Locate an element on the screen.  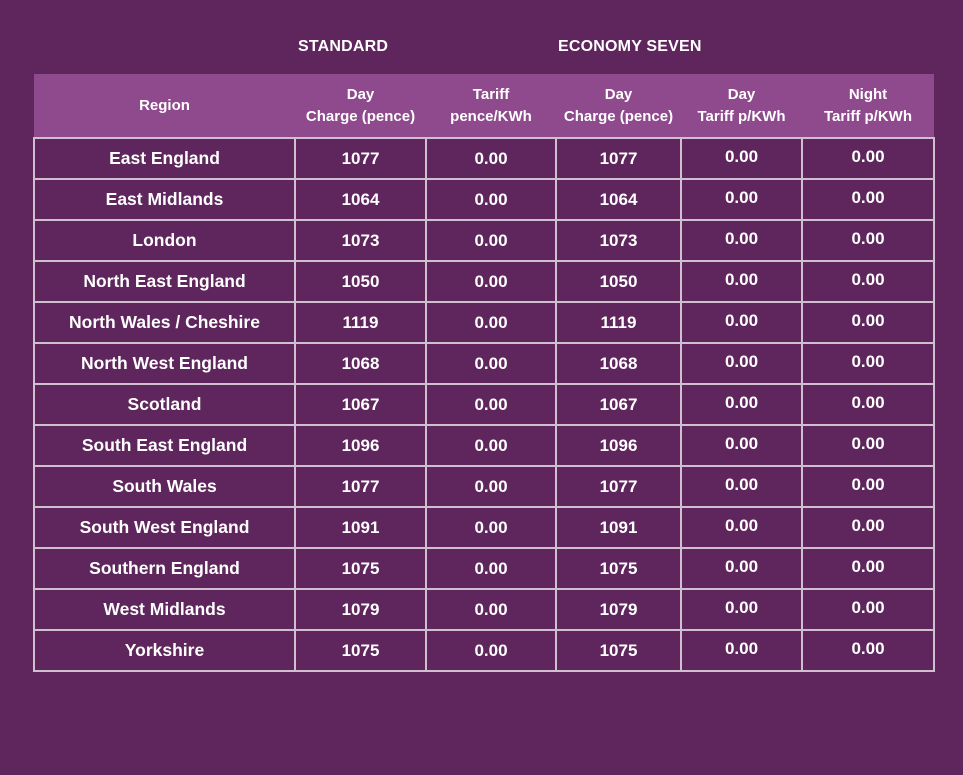
header-line-2: pence/KWh is located at coordinates (491, 116).